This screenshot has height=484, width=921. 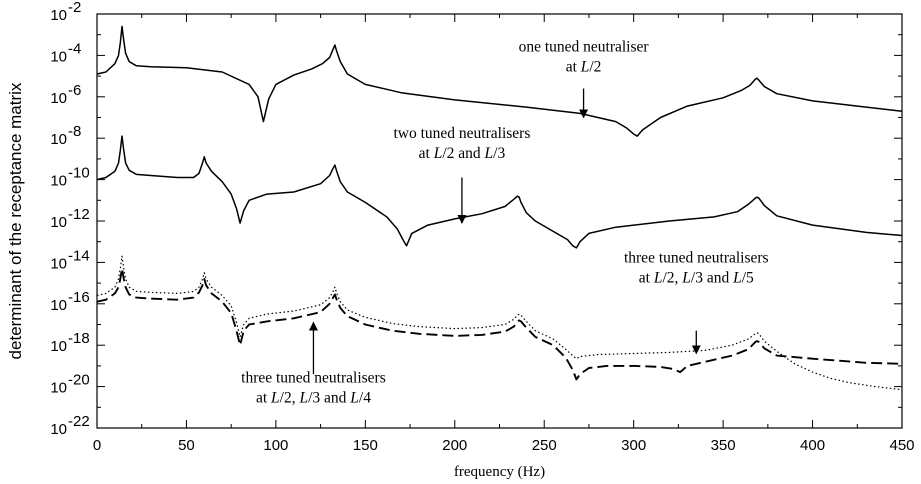 I want to click on x-tick-labels: 0 50 100 150 200 250 300 350 400 450, so click(x=504, y=445).